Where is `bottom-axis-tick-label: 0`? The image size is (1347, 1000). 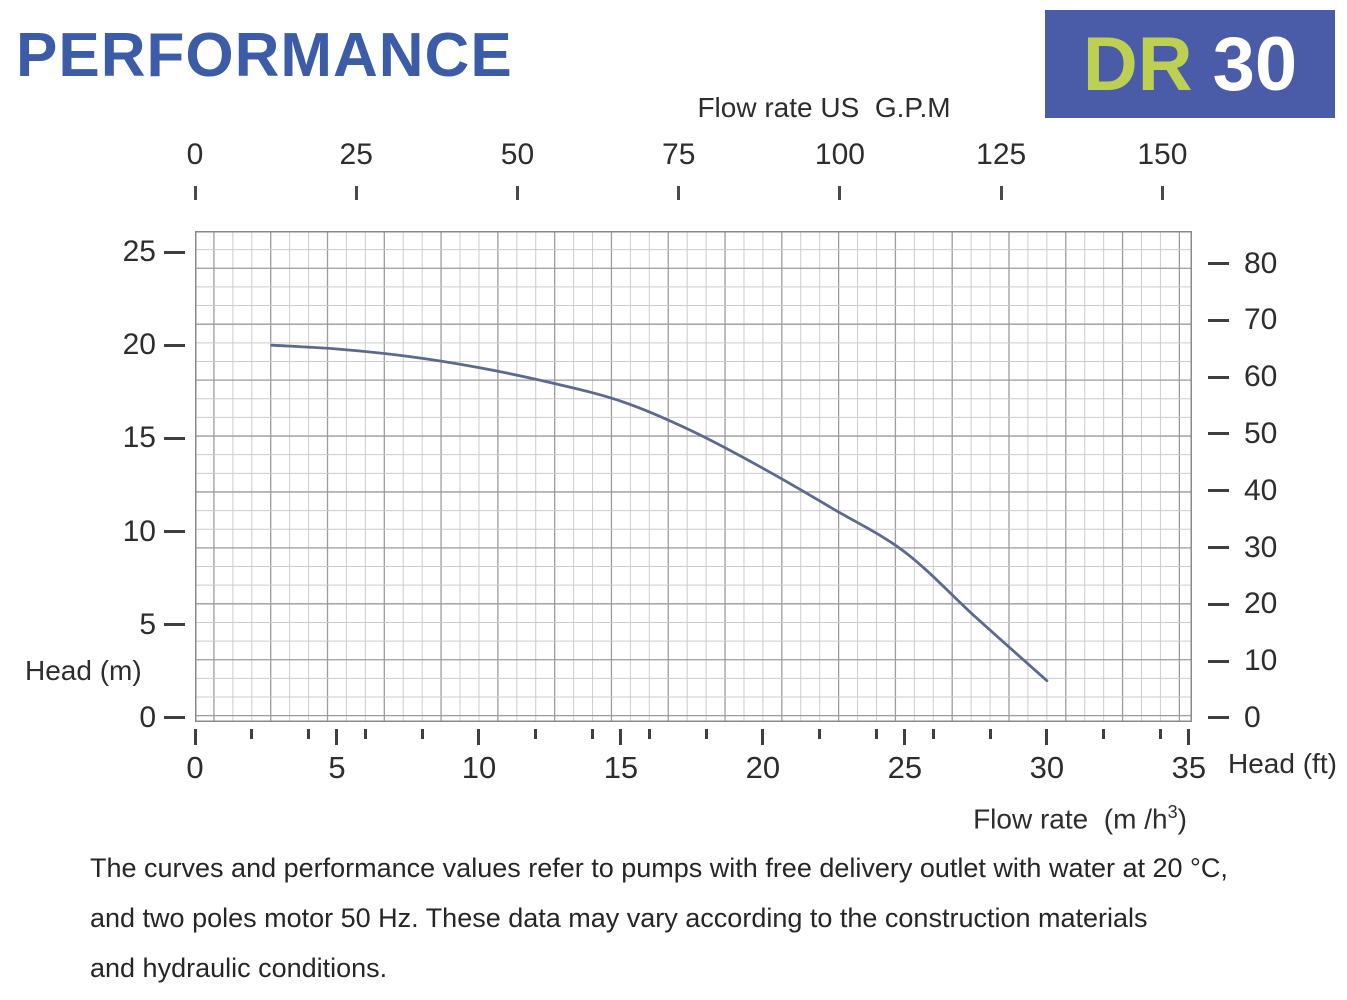 bottom-axis-tick-label: 0 is located at coordinates (195, 767).